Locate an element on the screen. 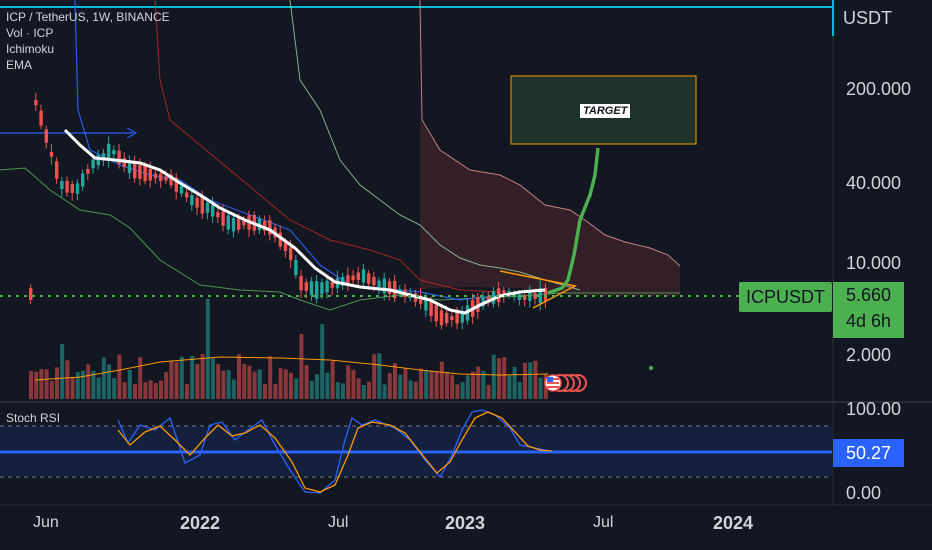 The height and width of the screenshot is (550, 932). us-flag-icon is located at coordinates (553, 383).